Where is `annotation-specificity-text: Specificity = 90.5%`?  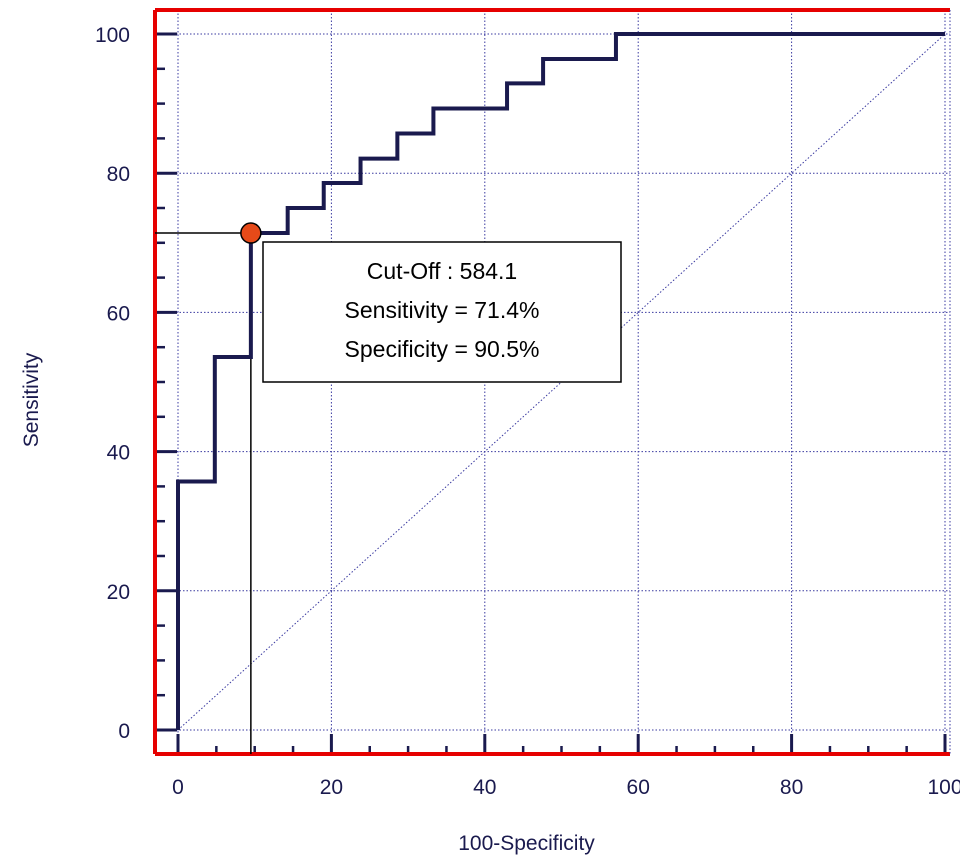
annotation-specificity-text: Specificity = 90.5% is located at coordinates (442, 349).